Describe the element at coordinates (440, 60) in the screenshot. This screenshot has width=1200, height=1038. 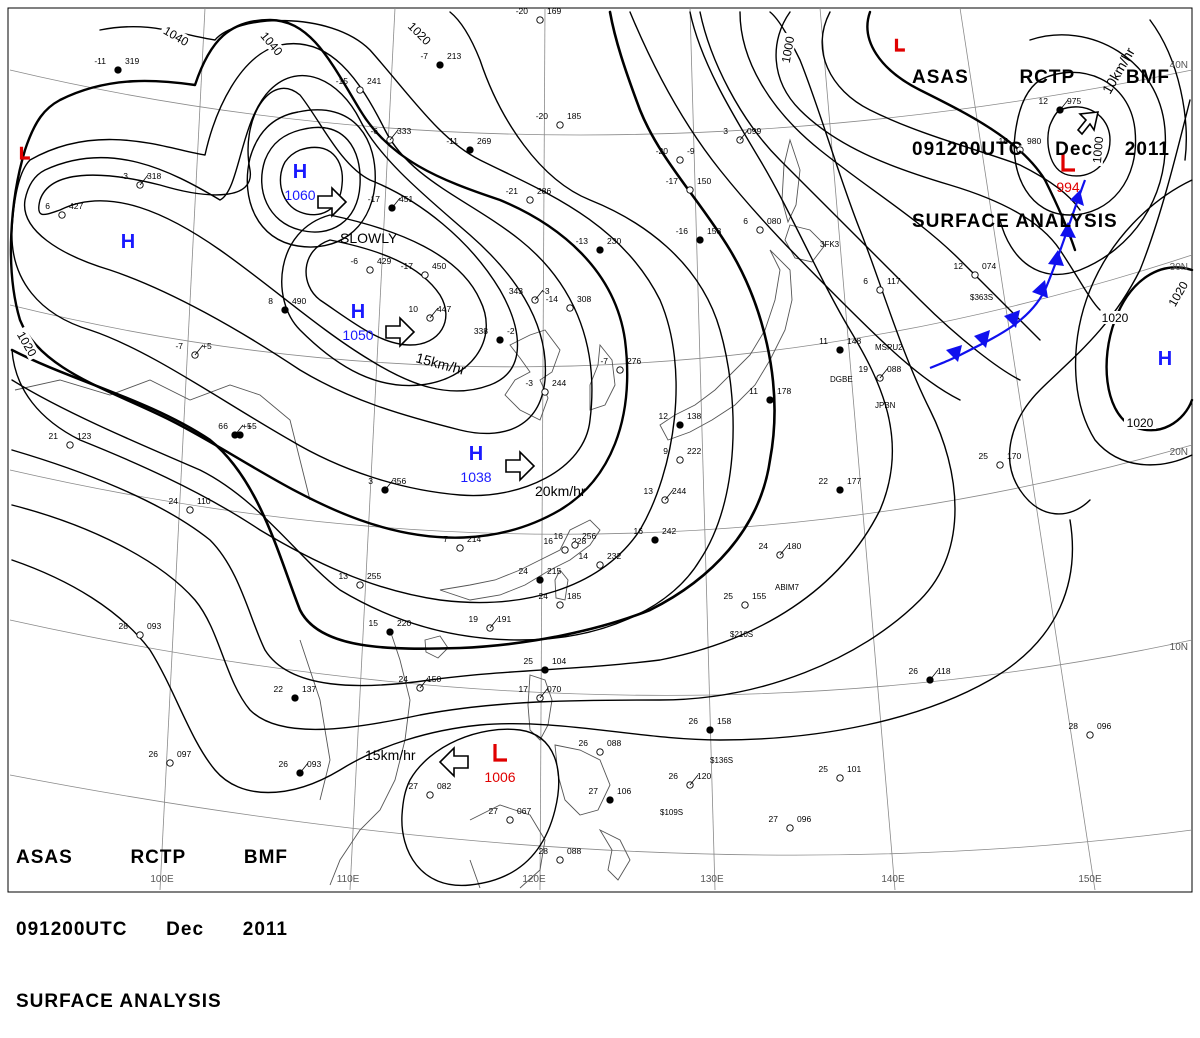
I see `station-plot: -7 213` at that location.